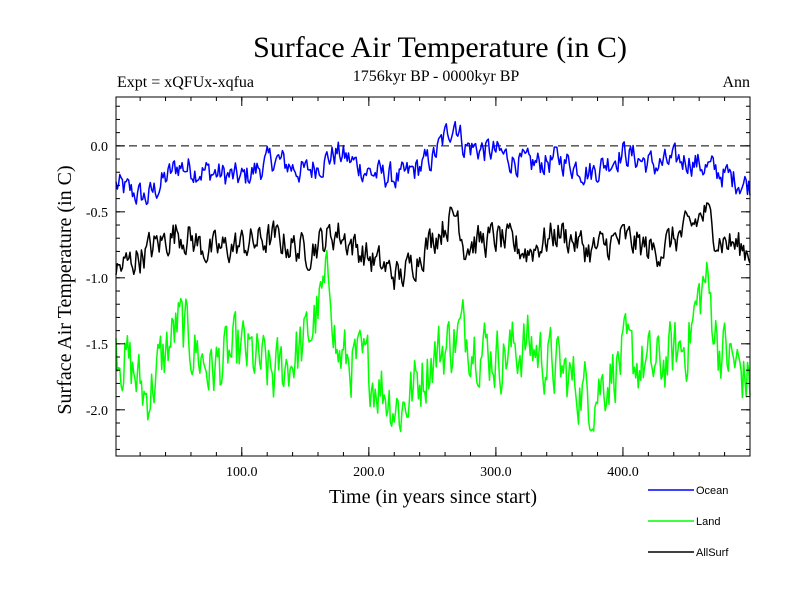 This screenshot has height=600, width=800. I want to click on y-tick-label: -1.0, so click(97, 279).